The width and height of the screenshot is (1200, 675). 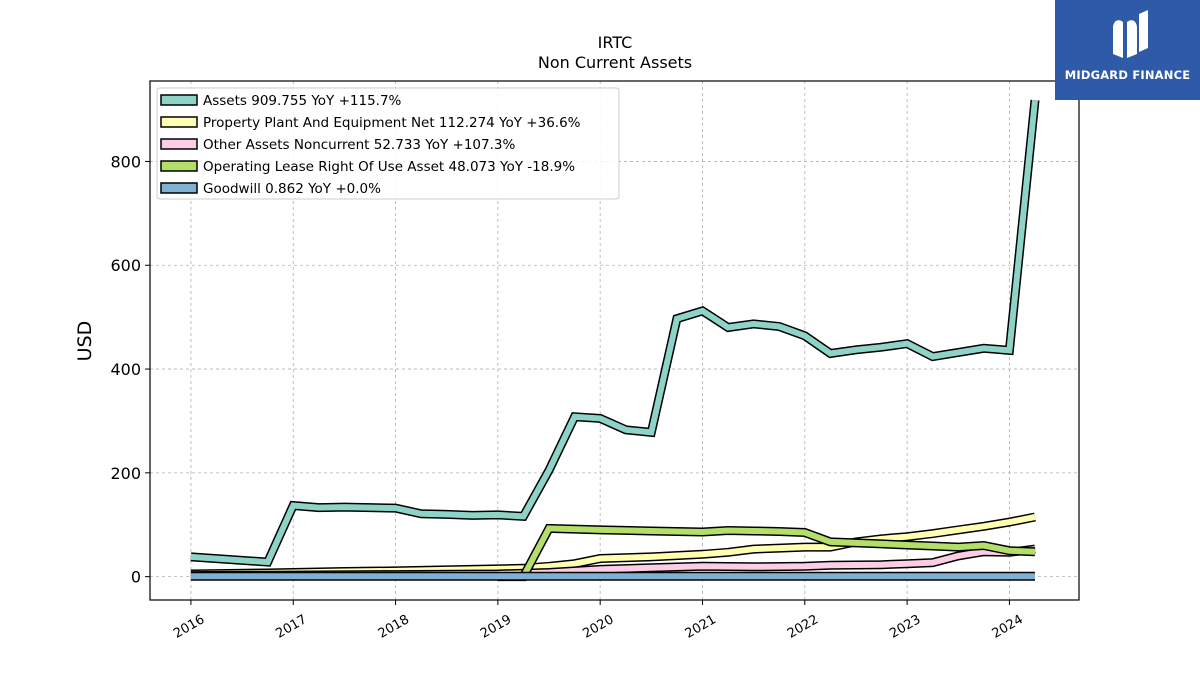 I want to click on chart-subtitle: Non Current Assets, so click(x=615, y=62).